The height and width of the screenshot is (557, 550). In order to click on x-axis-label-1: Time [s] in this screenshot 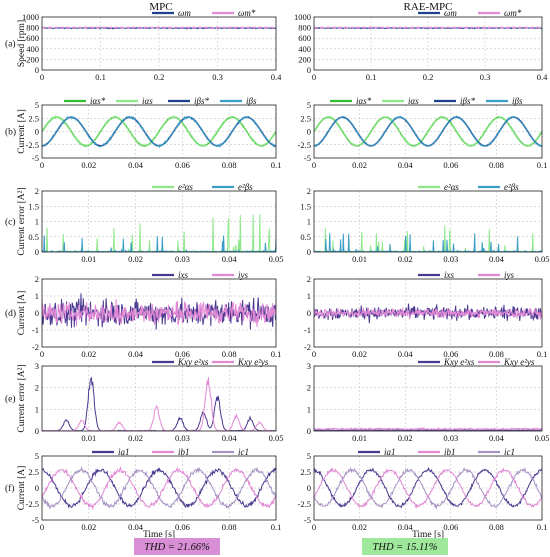, I will do `click(428, 535)`.